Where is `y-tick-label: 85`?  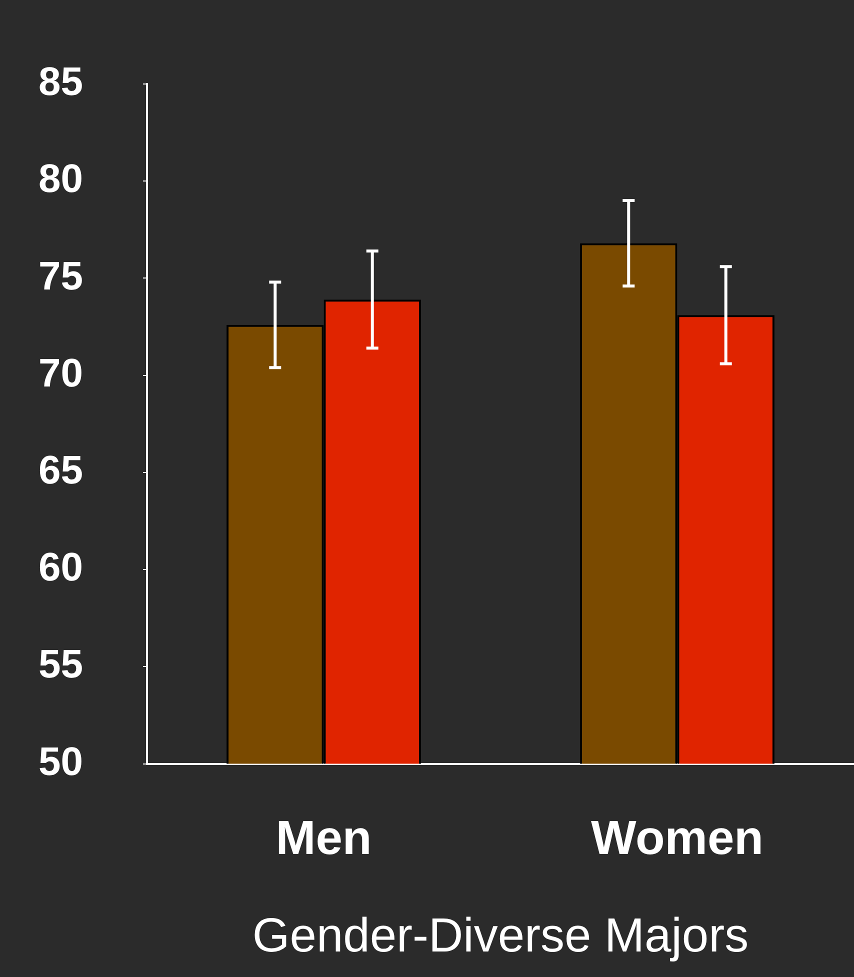
y-tick-label: 85 is located at coordinates (60, 82).